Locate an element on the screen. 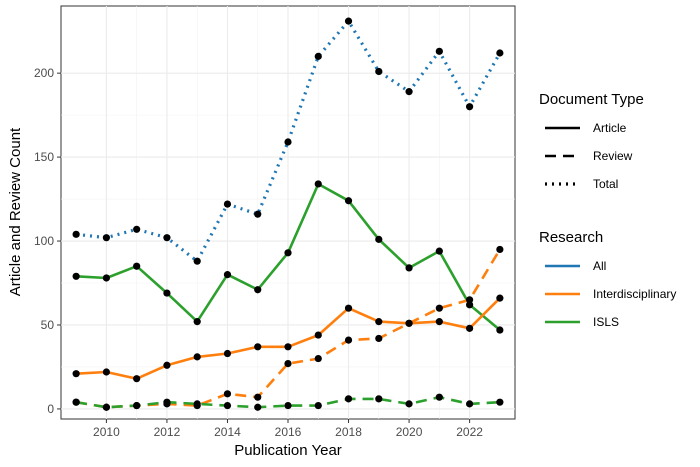  y-tick-label: 200 is located at coordinates (44, 73).